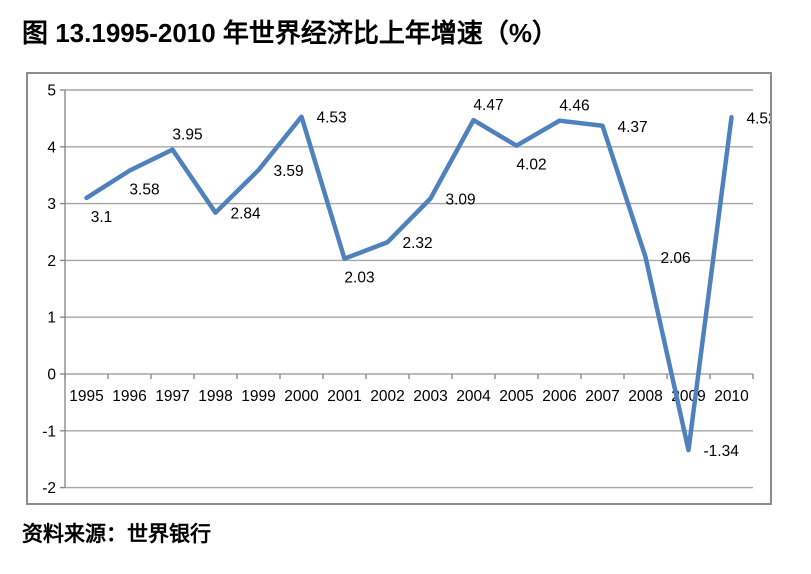  Describe the element at coordinates (86, 396) in the screenshot. I see `x-axis-label: 1995` at that location.